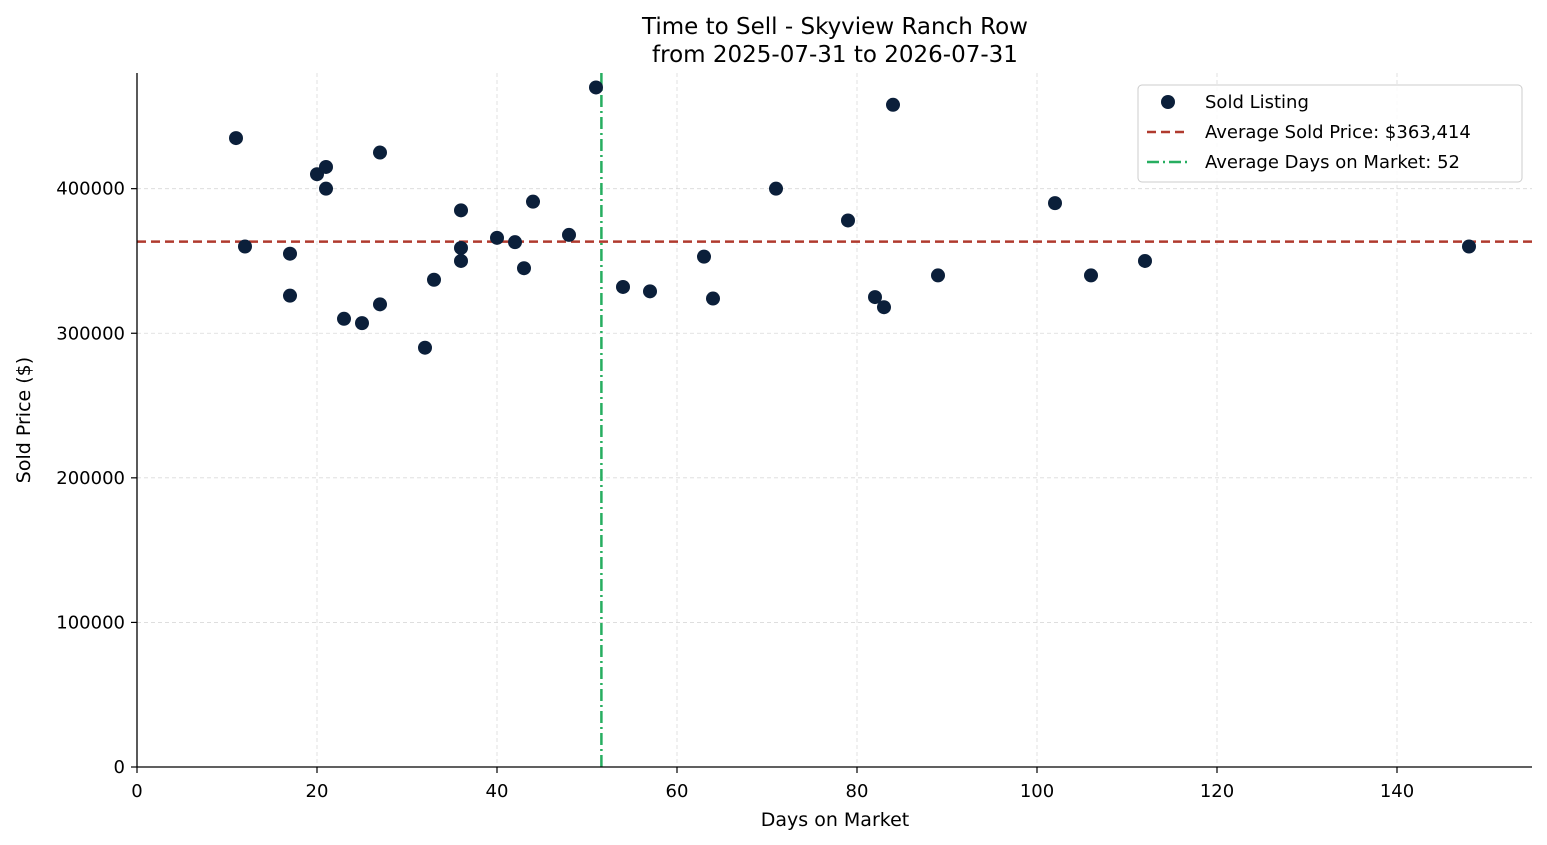 Image resolution: width=1547 pixels, height=845 pixels. What do you see at coordinates (857, 791) in the screenshot?
I see `x-tick-label: 80` at bounding box center [857, 791].